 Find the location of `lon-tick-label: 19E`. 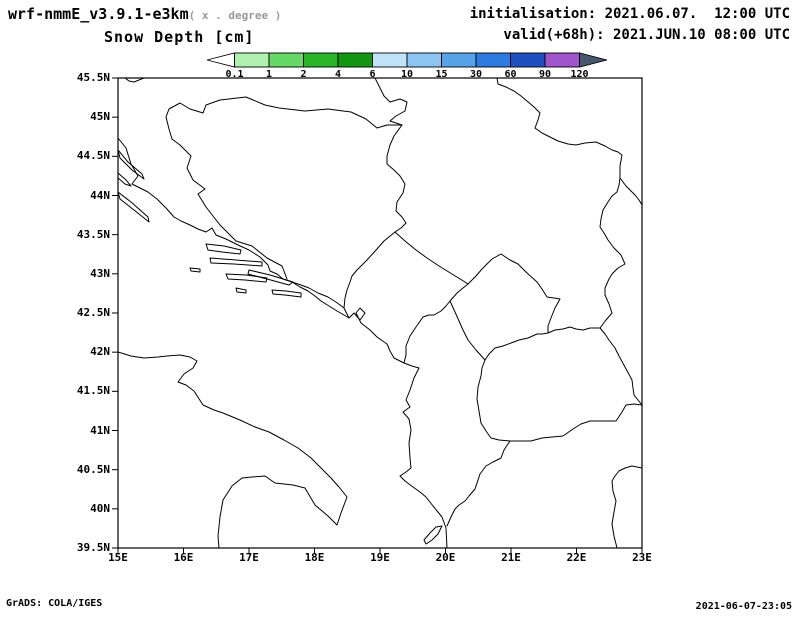

lon-tick-label: 19E is located at coordinates (380, 557).